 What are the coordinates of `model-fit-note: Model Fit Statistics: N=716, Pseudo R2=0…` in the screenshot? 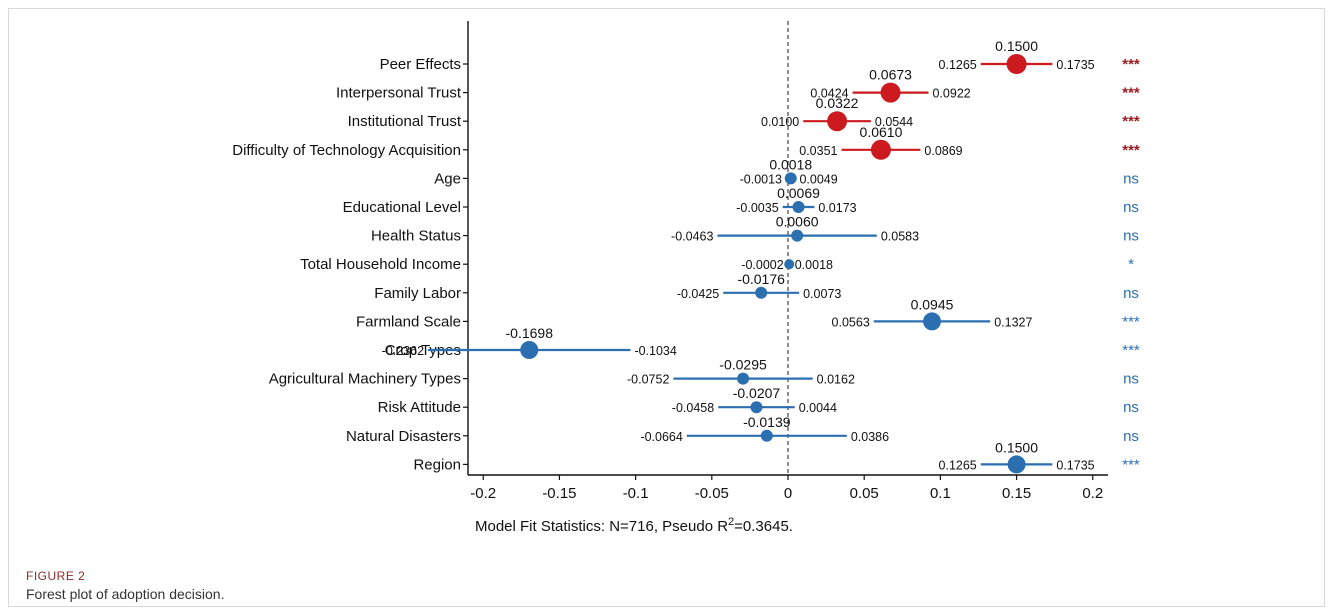 It's located at (634, 525).